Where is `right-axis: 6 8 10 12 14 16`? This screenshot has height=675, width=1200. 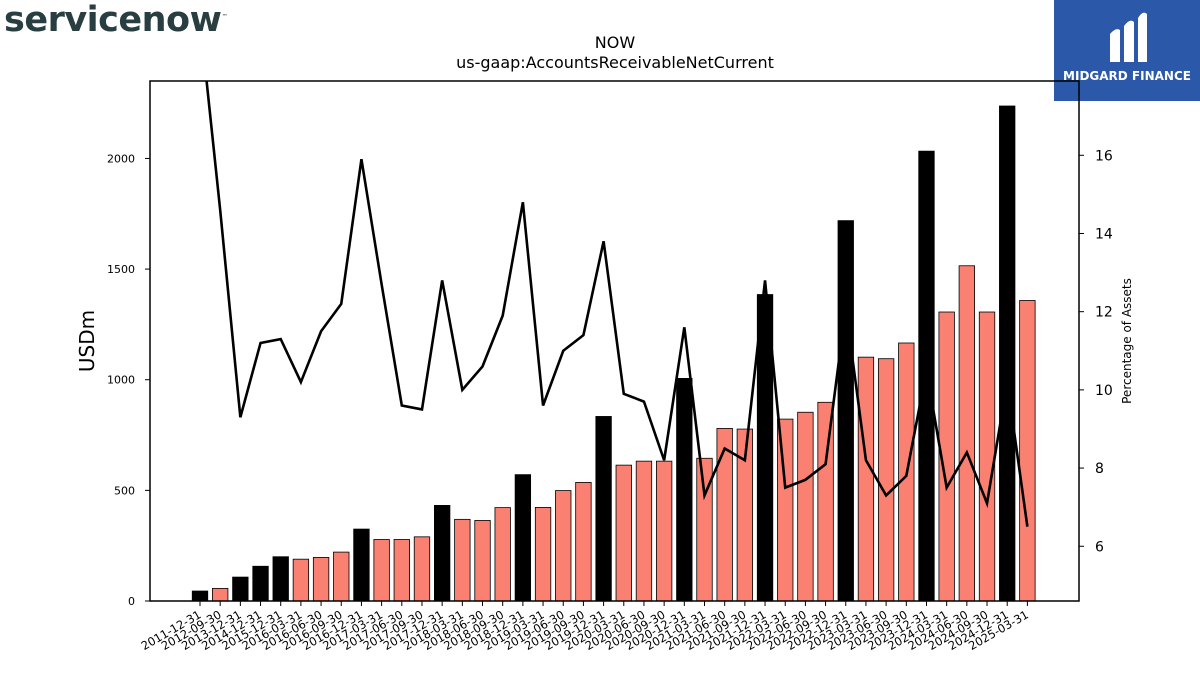
right-axis: 6 8 10 12 14 16 is located at coordinates (1096, 351).